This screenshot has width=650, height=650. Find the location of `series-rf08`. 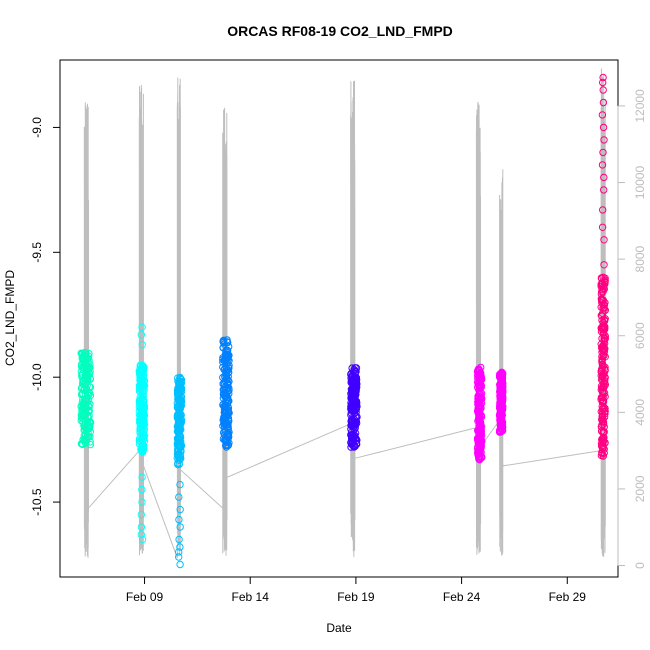

series-rf08 is located at coordinates (86, 398).